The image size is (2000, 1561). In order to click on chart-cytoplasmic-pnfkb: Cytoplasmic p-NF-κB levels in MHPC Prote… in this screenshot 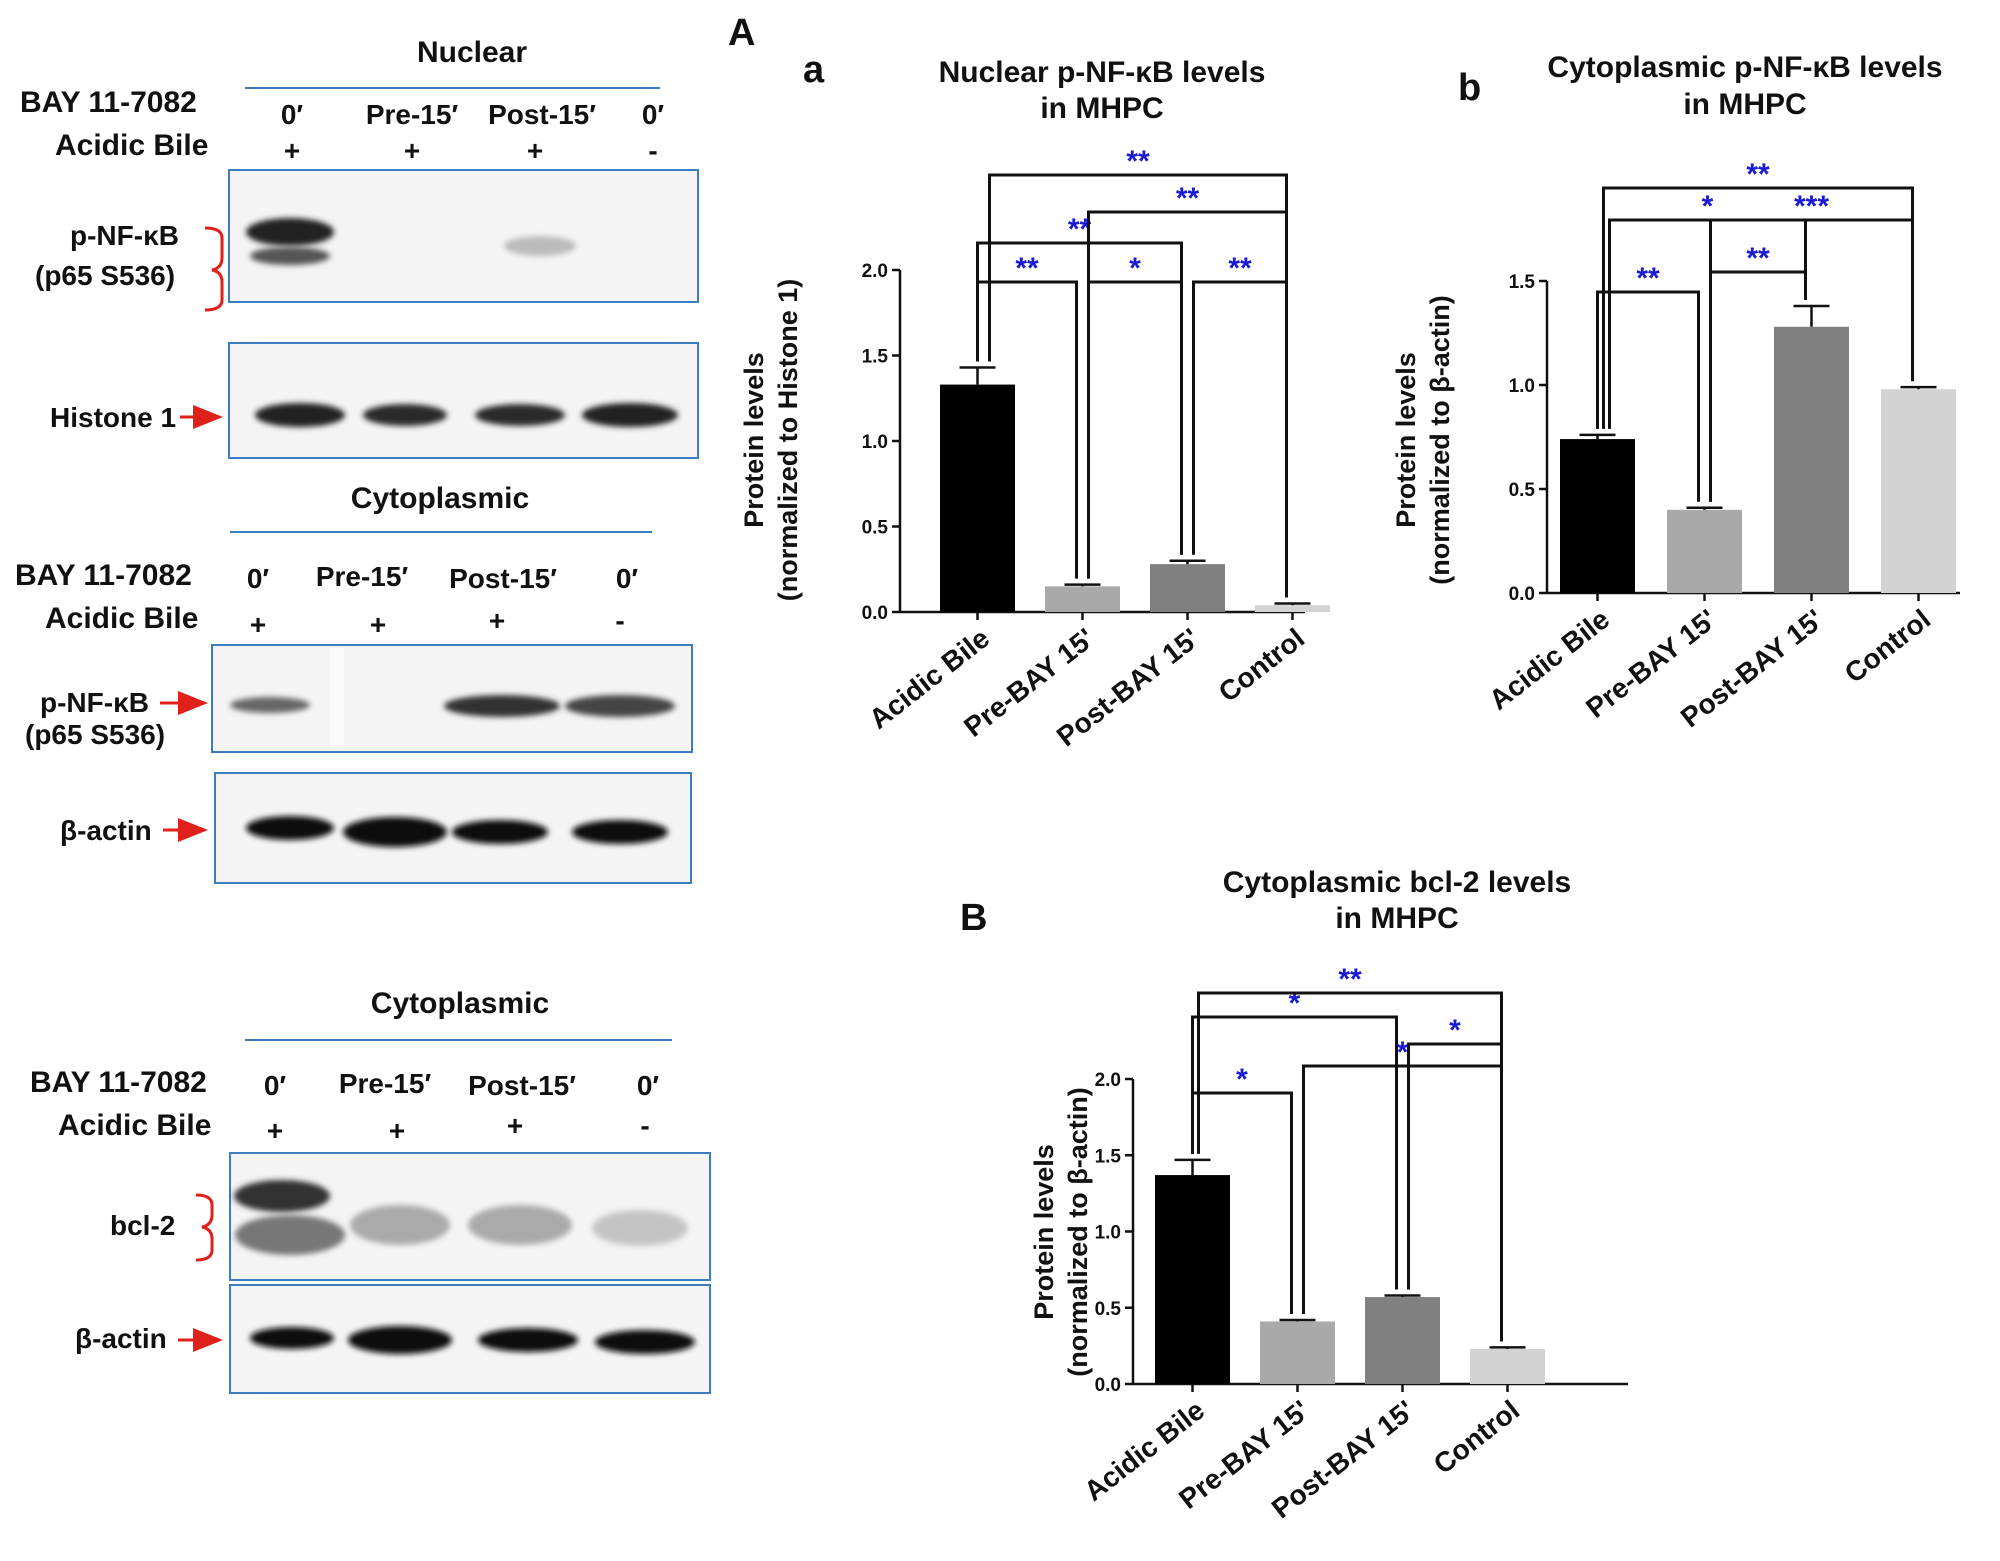, I will do `click(1675, 392)`.